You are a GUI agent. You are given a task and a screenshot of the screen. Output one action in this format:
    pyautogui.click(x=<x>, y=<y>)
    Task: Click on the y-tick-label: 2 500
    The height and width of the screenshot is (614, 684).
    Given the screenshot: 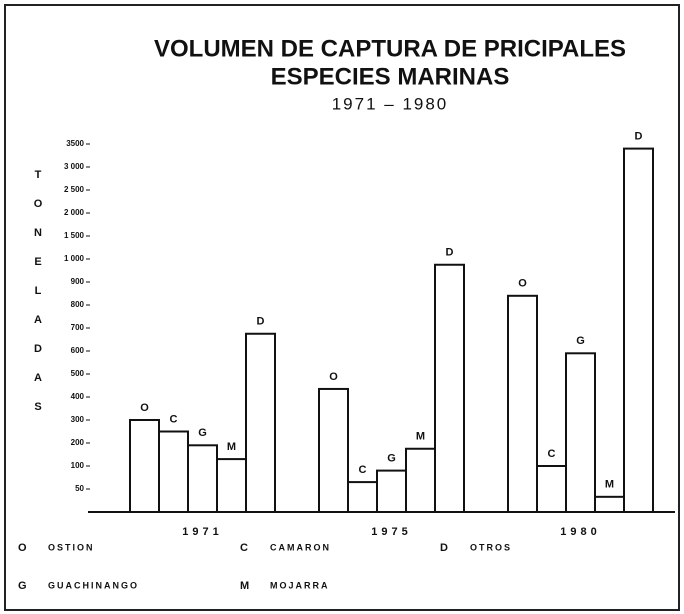 What is the action you would take?
    pyautogui.click(x=74, y=189)
    